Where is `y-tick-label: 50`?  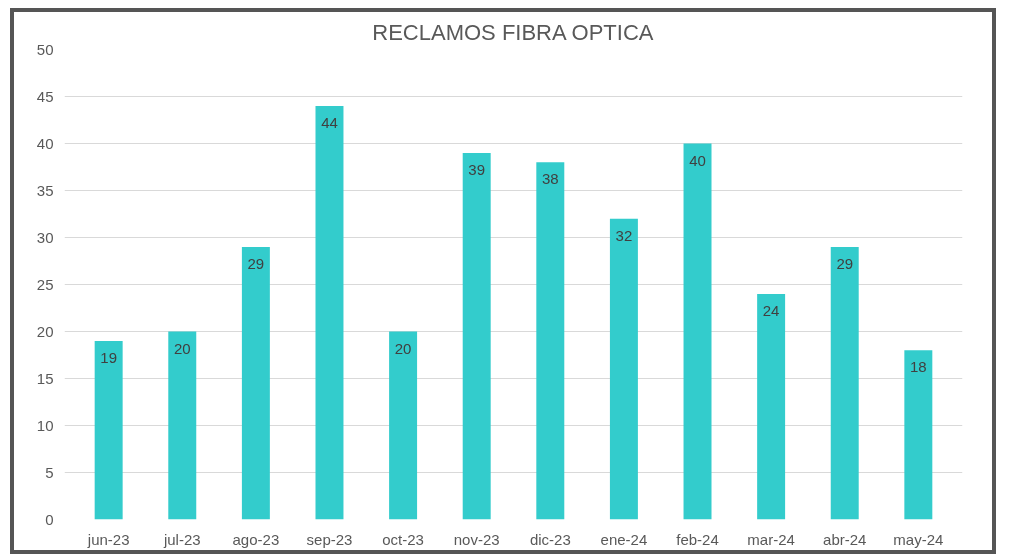
y-tick-label: 50 is located at coordinates (45, 49).